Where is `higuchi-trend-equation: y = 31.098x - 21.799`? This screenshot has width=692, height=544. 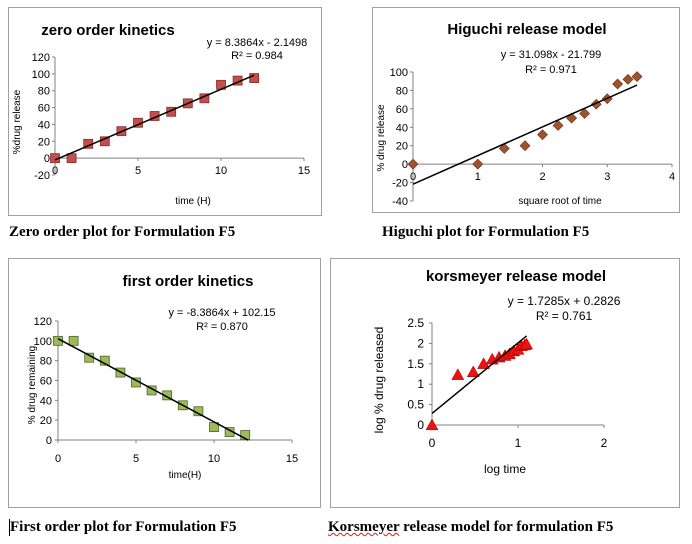 higuchi-trend-equation: y = 31.098x - 21.799 is located at coordinates (551, 55).